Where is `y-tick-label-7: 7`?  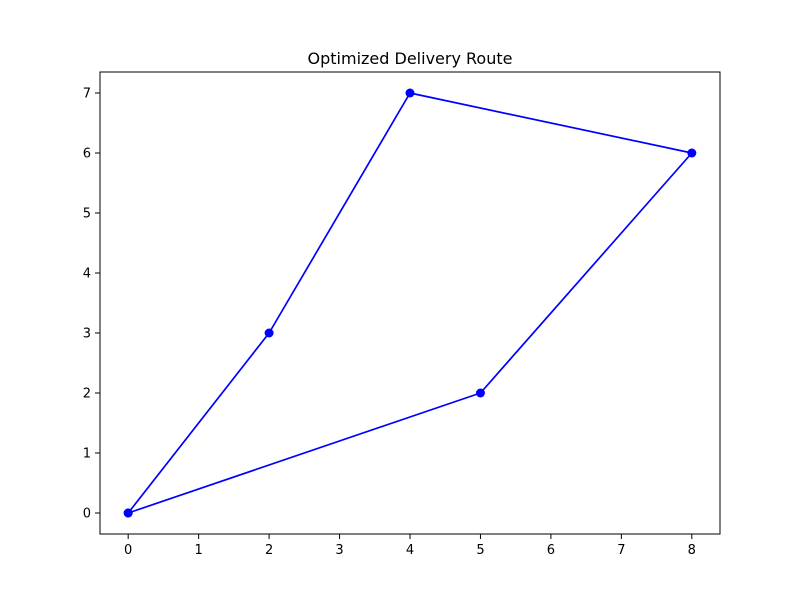 y-tick-label-7: 7 is located at coordinates (87, 94).